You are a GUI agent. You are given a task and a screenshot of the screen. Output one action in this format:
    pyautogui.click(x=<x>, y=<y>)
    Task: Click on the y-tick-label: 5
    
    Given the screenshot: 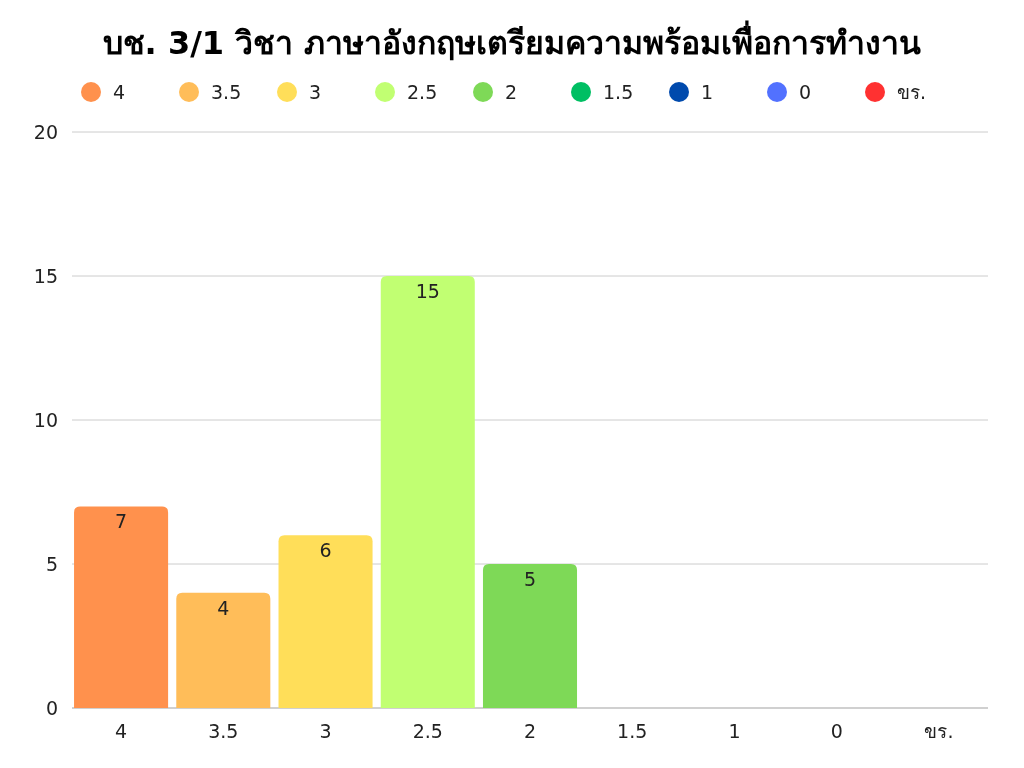 What is the action you would take?
    pyautogui.click(x=51, y=564)
    